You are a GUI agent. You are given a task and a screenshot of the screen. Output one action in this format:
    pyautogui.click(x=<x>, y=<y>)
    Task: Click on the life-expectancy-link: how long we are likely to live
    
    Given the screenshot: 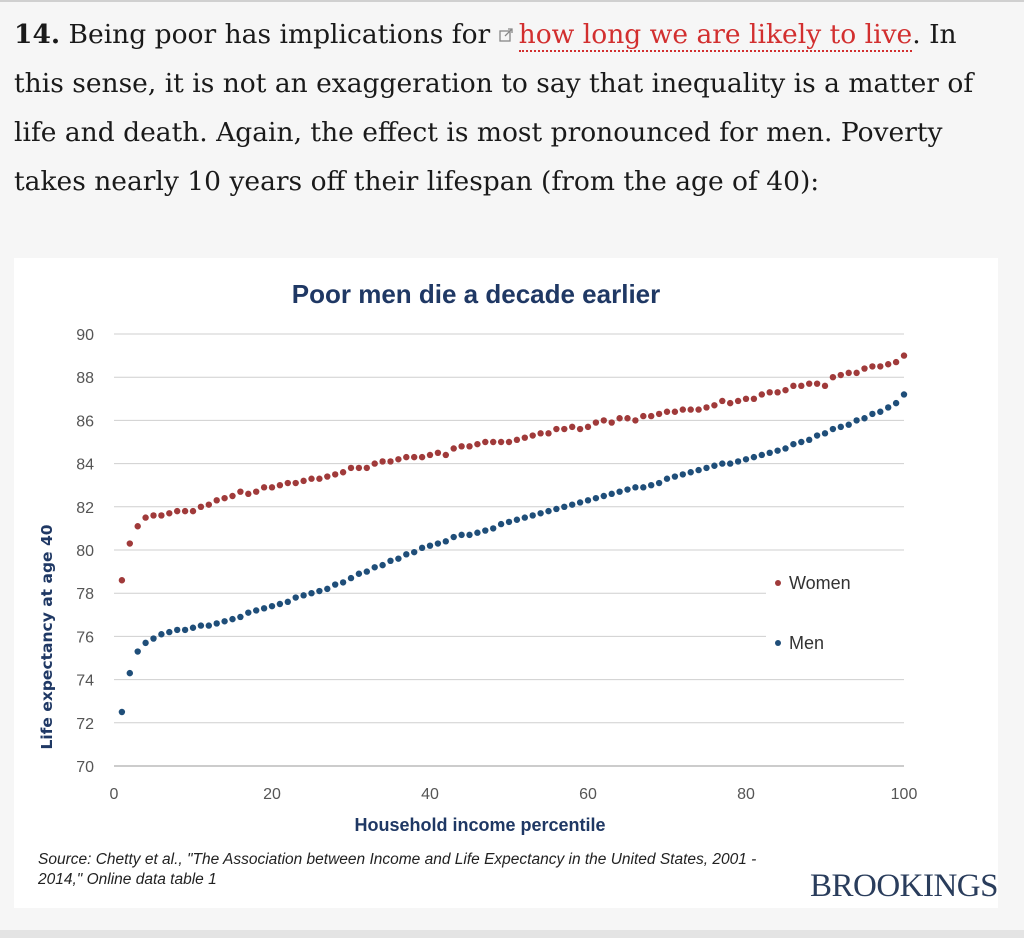 What is the action you would take?
    pyautogui.click(x=715, y=35)
    